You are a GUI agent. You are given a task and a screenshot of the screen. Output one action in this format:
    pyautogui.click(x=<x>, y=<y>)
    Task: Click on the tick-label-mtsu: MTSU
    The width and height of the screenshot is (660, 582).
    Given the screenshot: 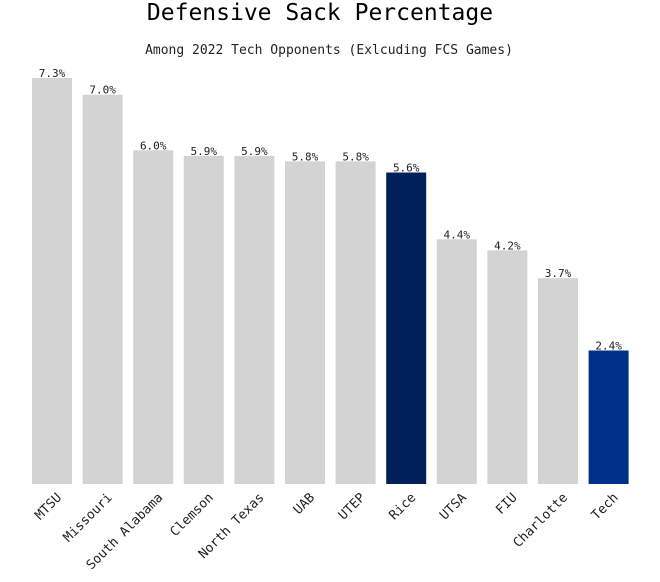 What is the action you would take?
    pyautogui.click(x=48, y=506)
    